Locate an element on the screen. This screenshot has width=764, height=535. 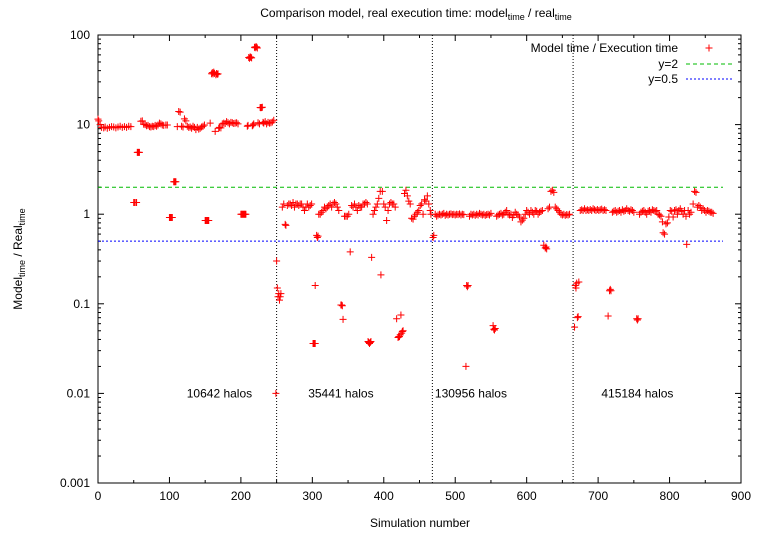
halo-annotation: 130956 halos is located at coordinates (471, 393).